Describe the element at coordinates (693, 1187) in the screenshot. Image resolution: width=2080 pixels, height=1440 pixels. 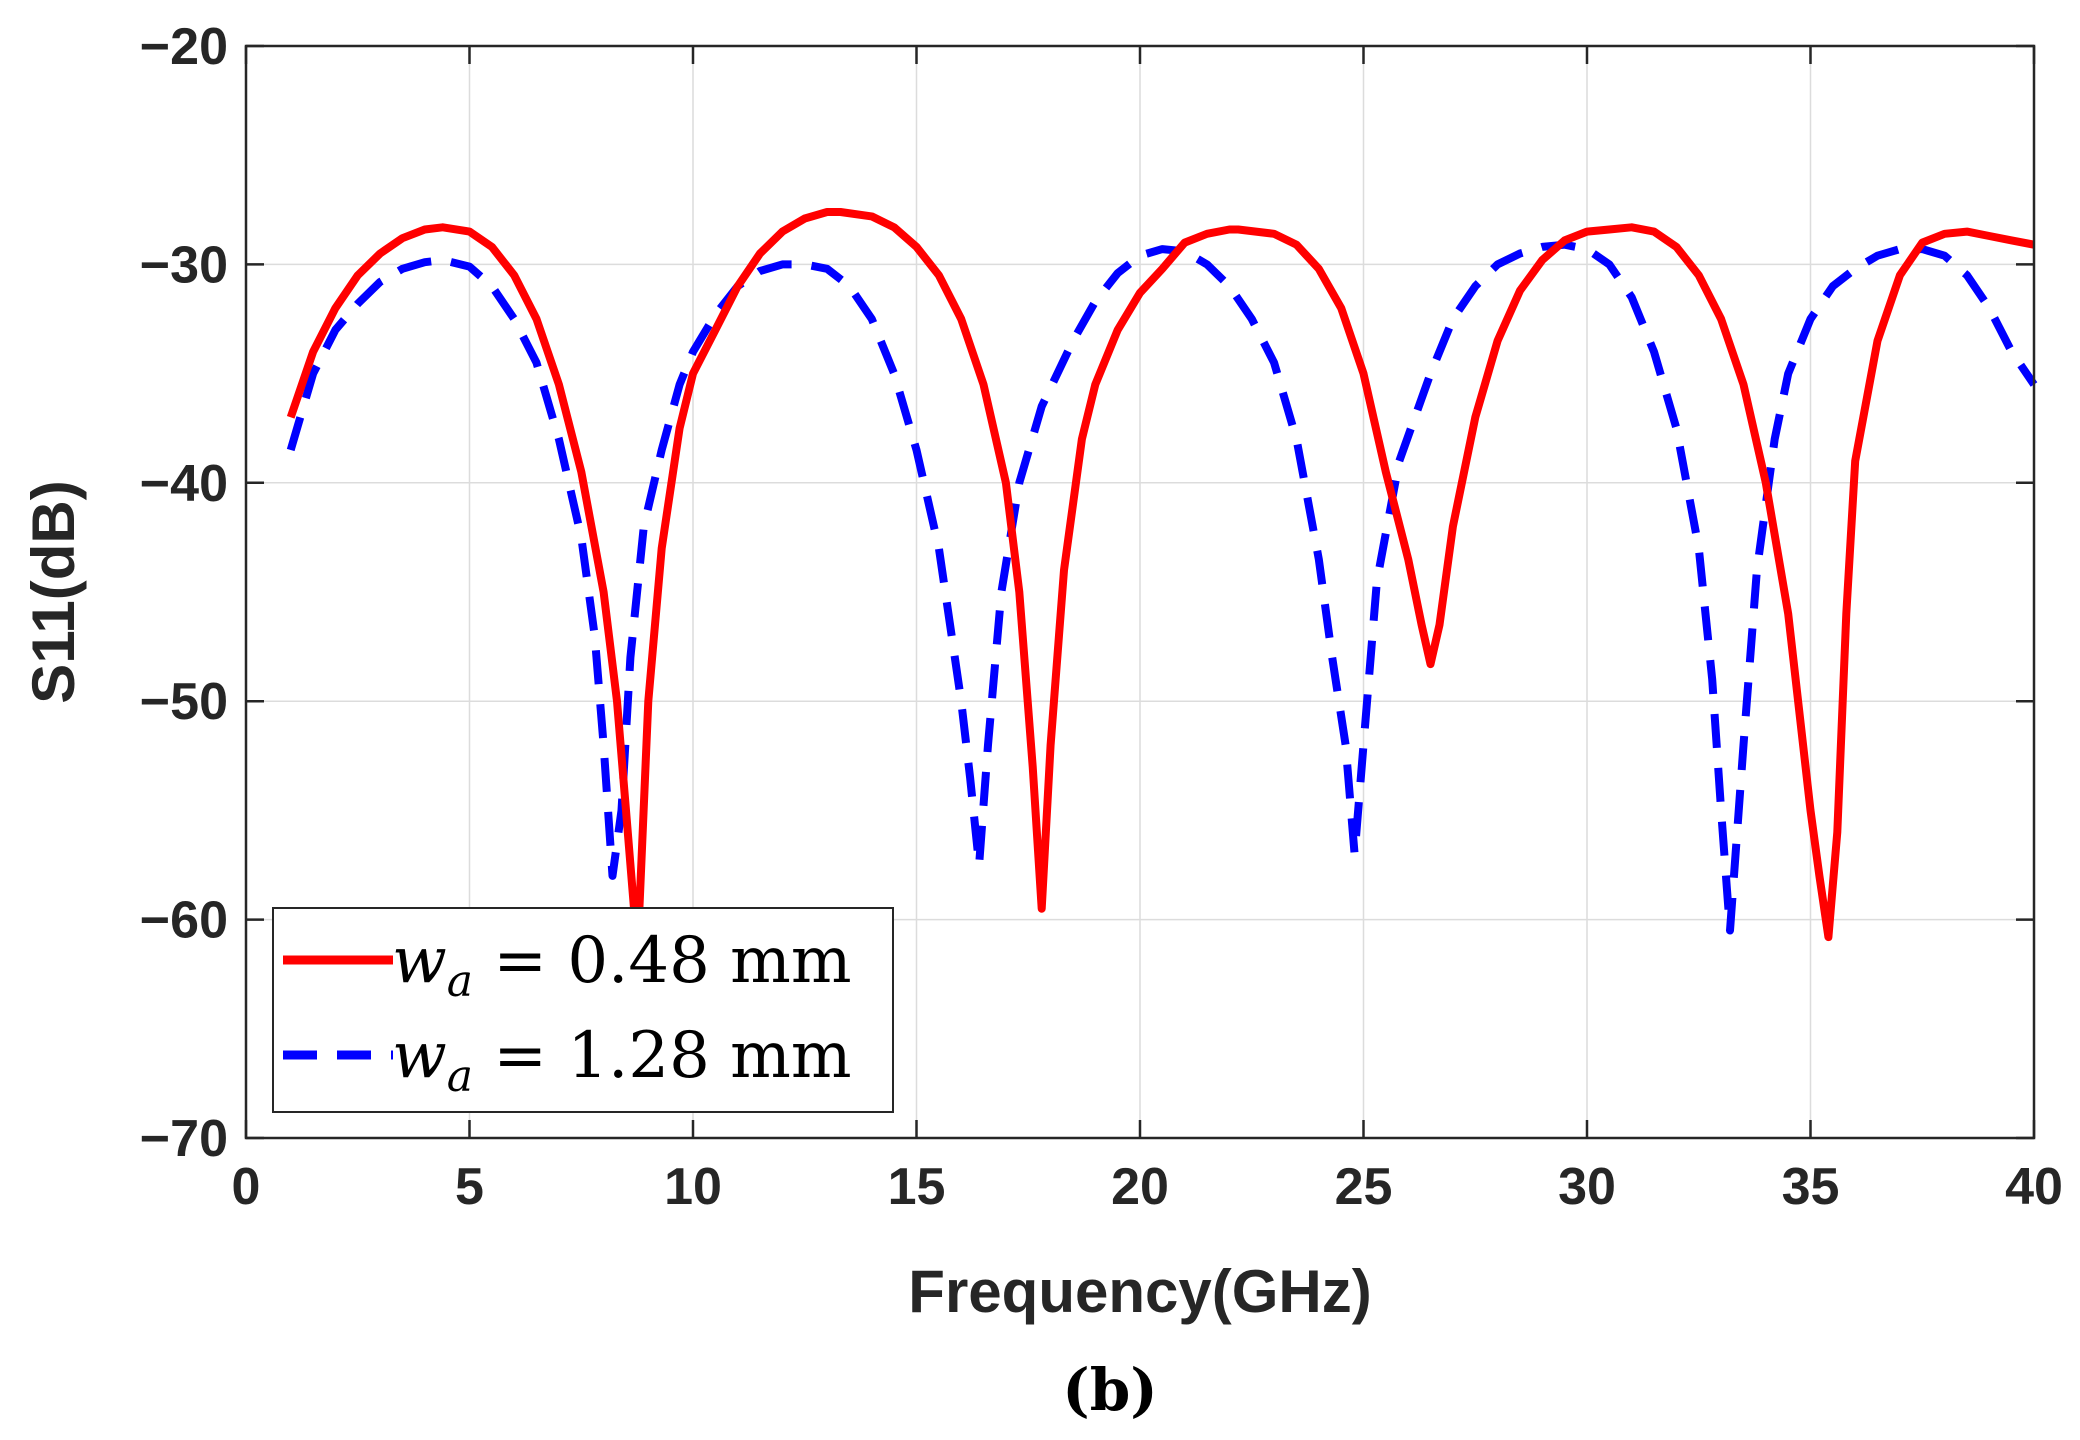
I see `x-tick-label: 10` at that location.